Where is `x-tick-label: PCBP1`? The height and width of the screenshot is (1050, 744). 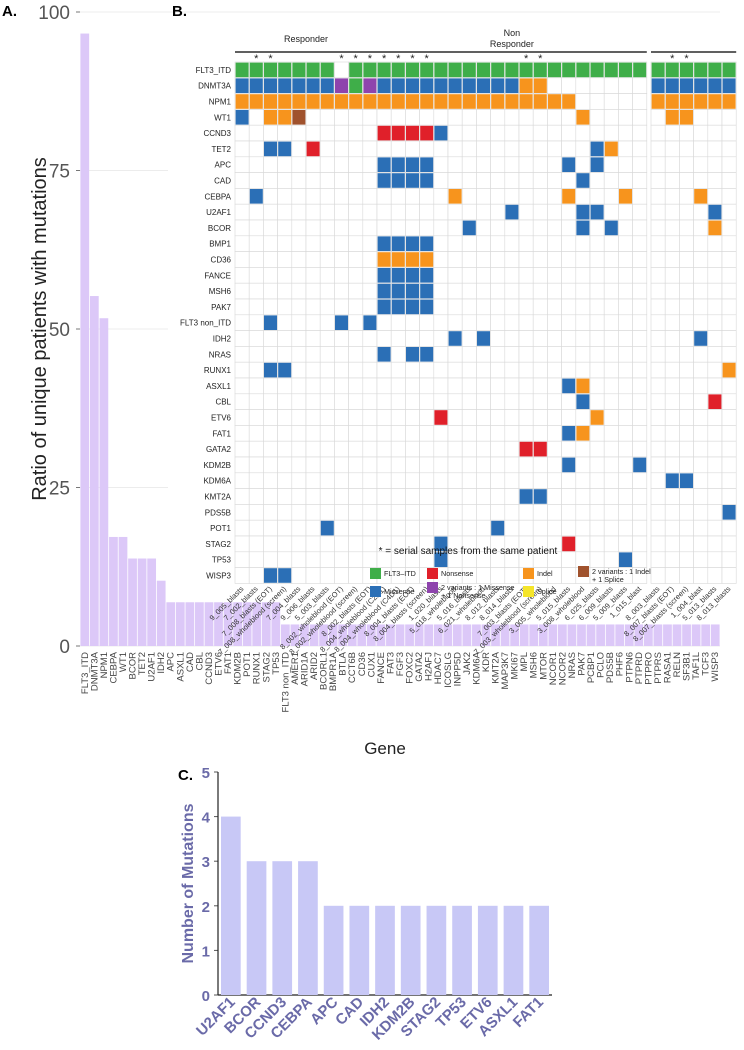
x-tick-label: PCBP1 is located at coordinates (591, 667).